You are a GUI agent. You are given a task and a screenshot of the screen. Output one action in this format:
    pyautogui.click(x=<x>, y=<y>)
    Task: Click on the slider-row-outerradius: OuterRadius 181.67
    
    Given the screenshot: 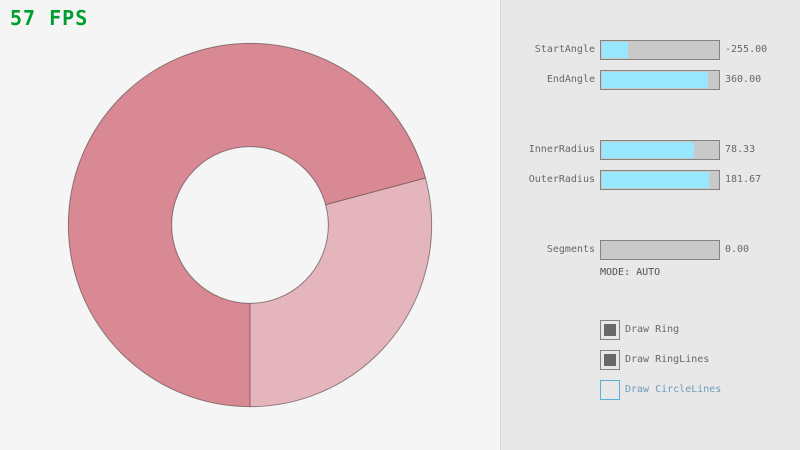 What is the action you would take?
    pyautogui.click(x=400, y=180)
    